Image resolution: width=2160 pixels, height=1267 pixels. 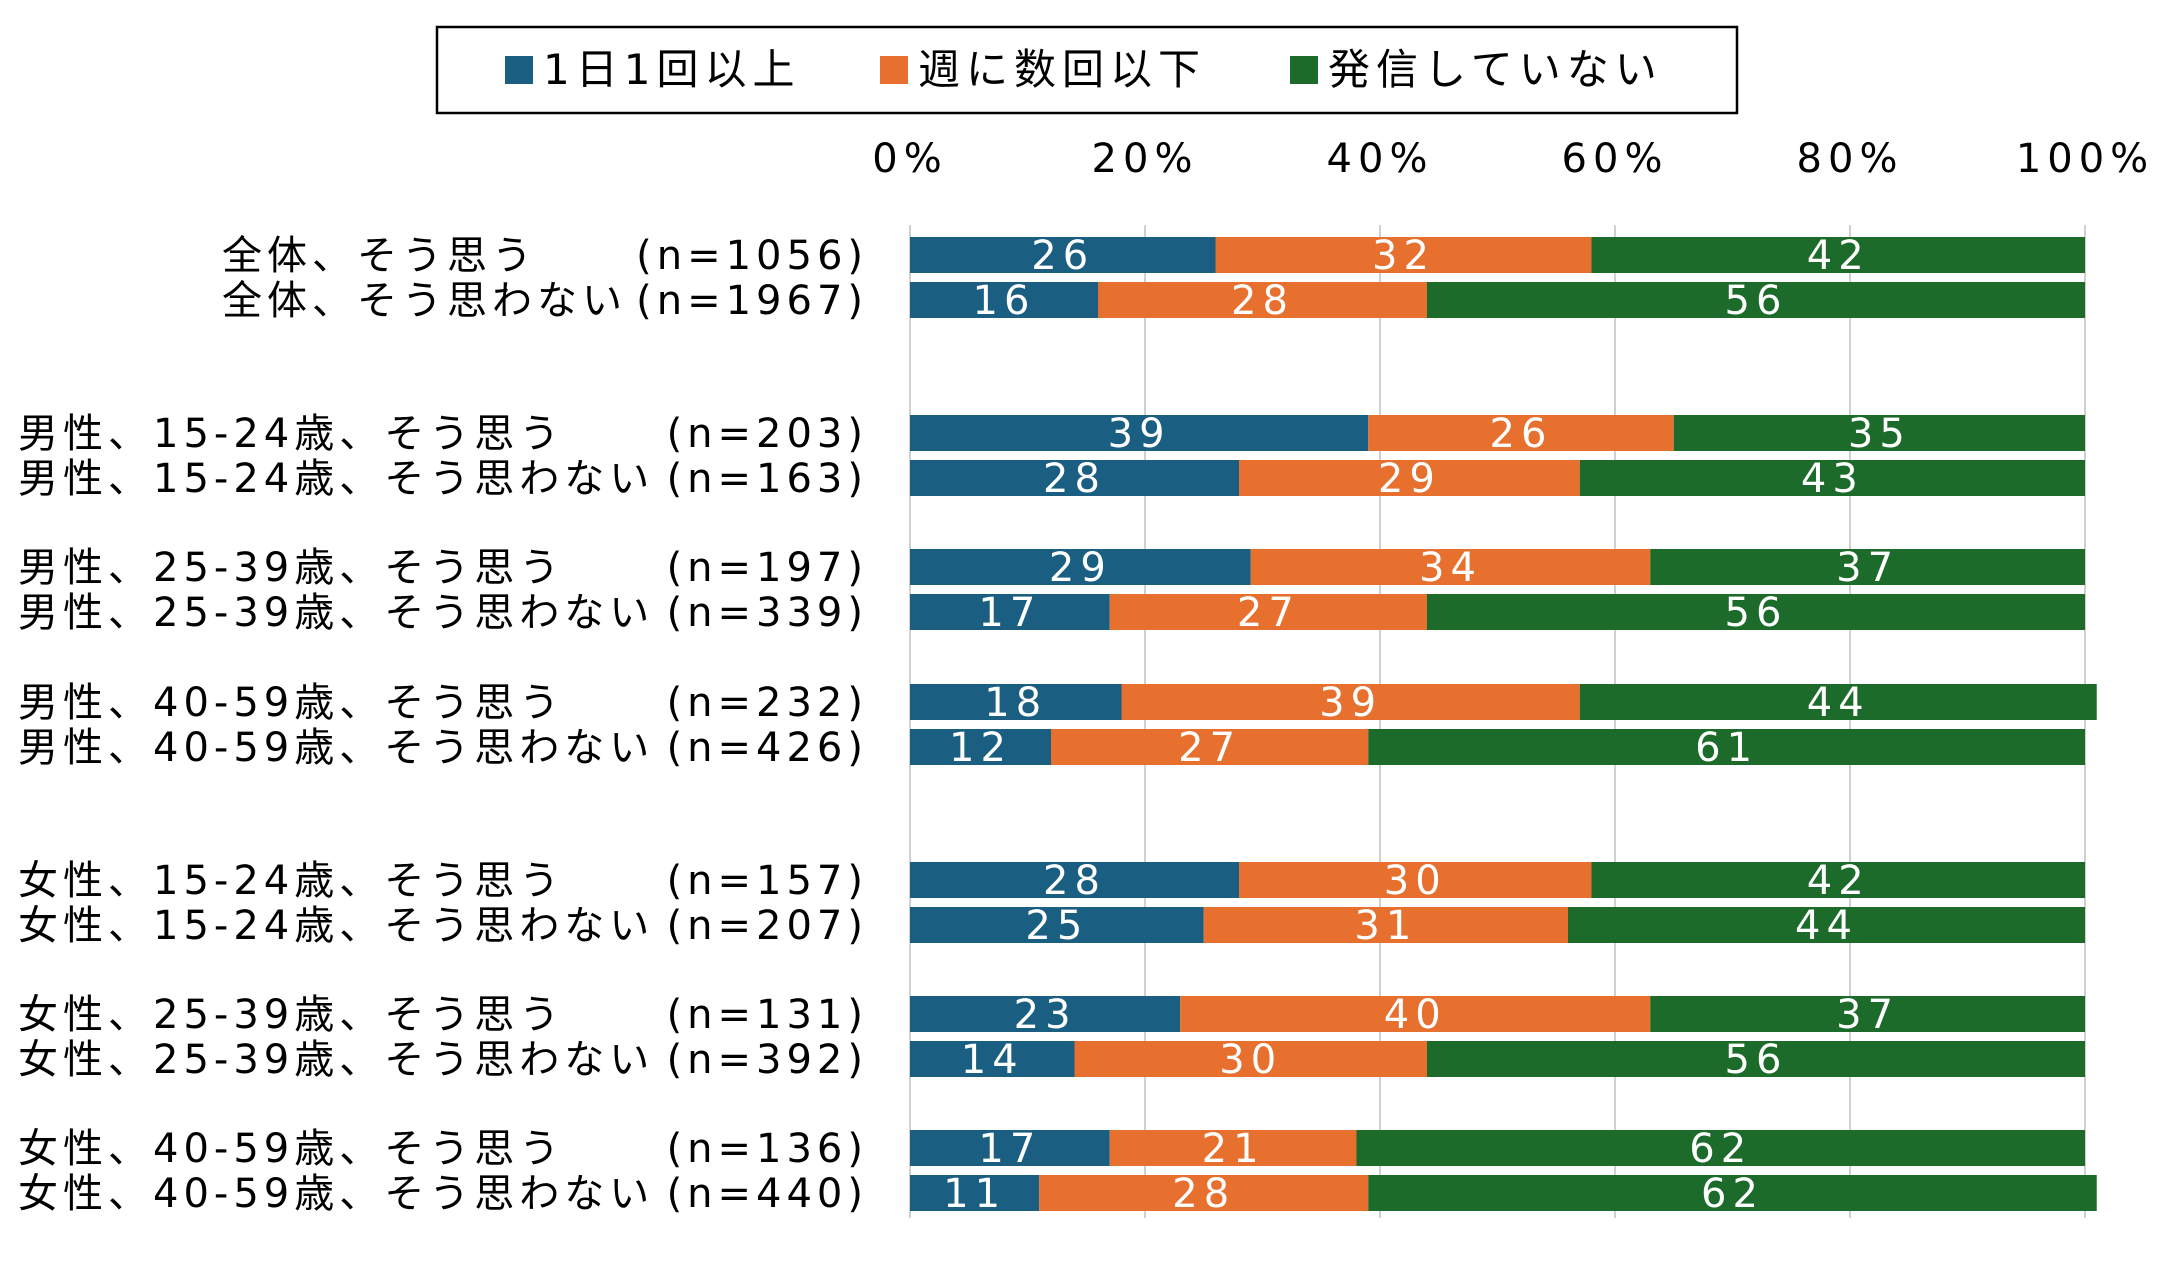 I want to click on category-label: 男性、25-39歳、そう思う, so click(x=291, y=568).